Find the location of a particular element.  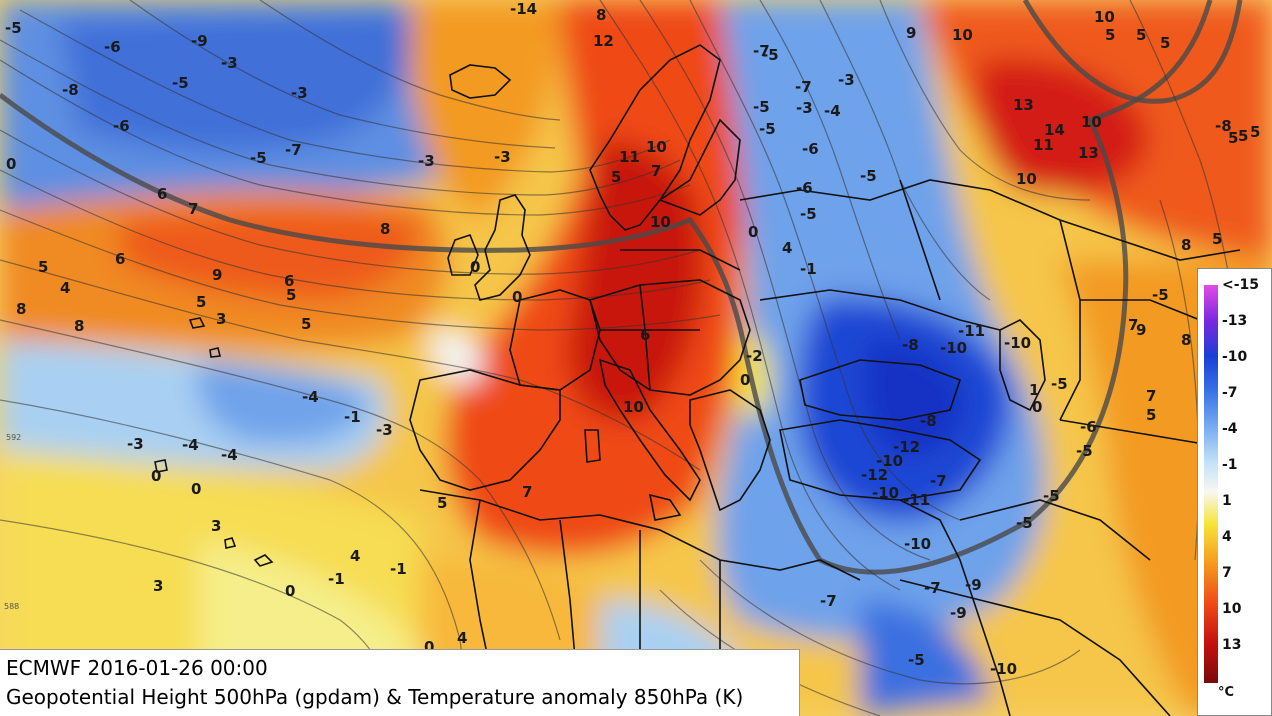

legend-tick-label: <-15 is located at coordinates (1241, 285).